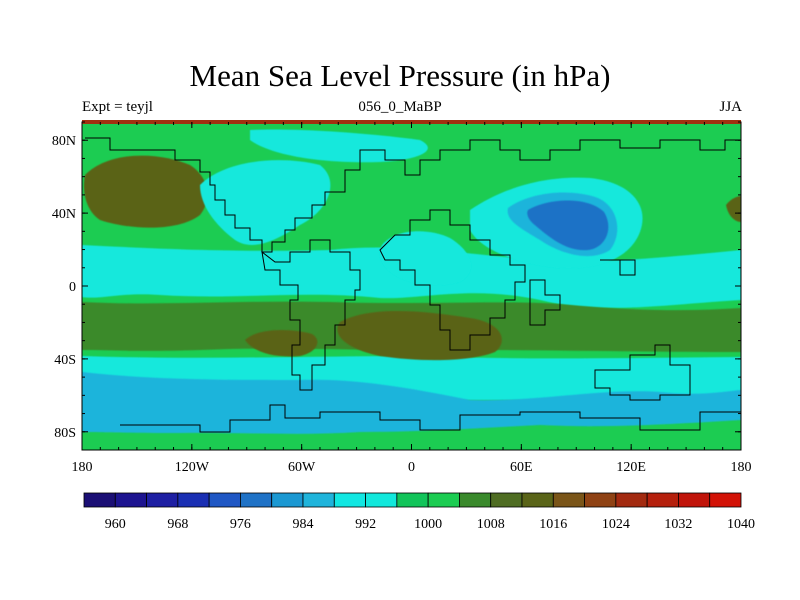 This screenshot has width=800, height=600. What do you see at coordinates (568, 225) in the screenshot?
I see `region-asian-low-deep-core` at bounding box center [568, 225].